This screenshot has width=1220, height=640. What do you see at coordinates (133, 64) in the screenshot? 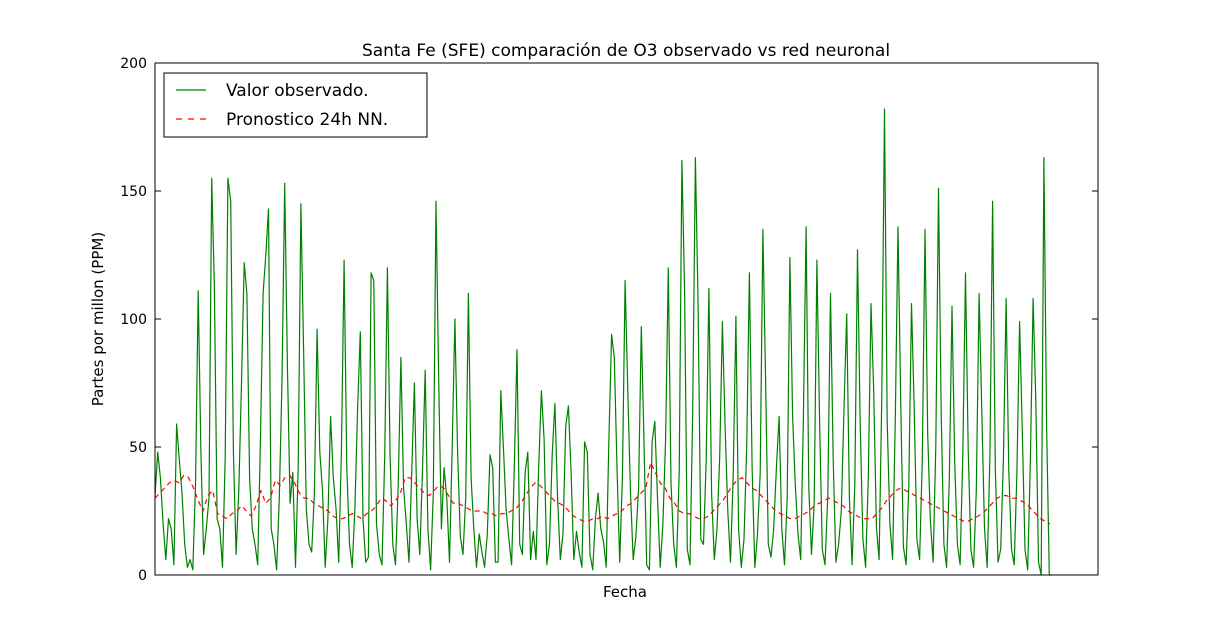
I see `y-tick-label: 200` at bounding box center [133, 64].